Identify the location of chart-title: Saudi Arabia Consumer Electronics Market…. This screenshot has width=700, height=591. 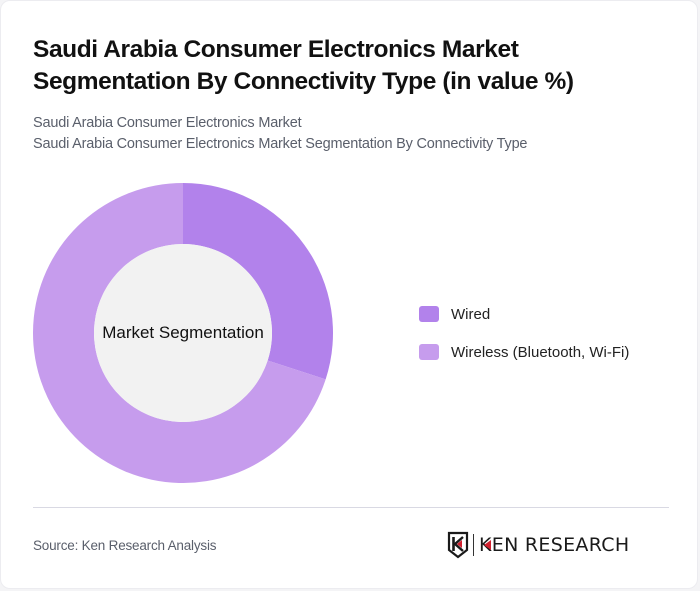
(303, 65).